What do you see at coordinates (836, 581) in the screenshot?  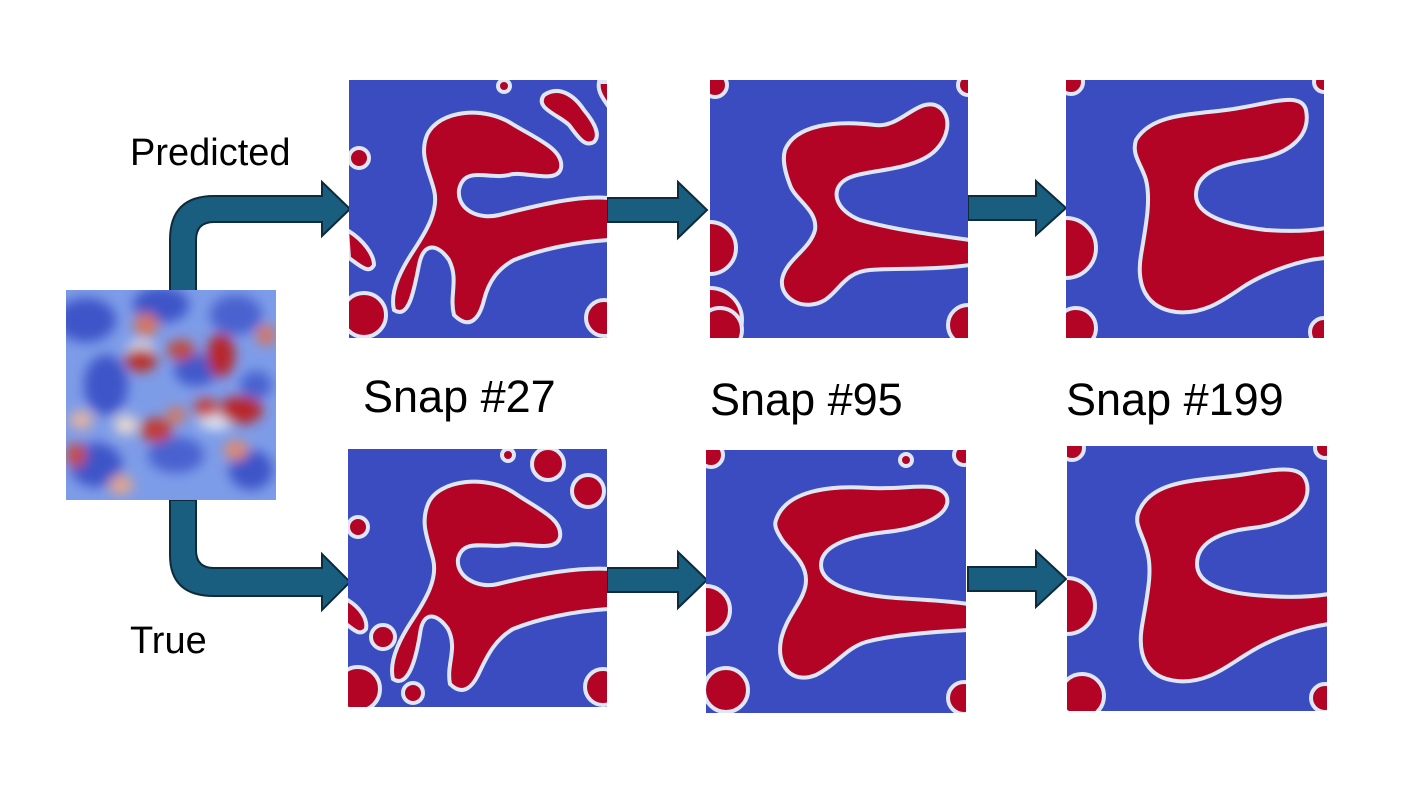 I see `true-snap-95-image` at bounding box center [836, 581].